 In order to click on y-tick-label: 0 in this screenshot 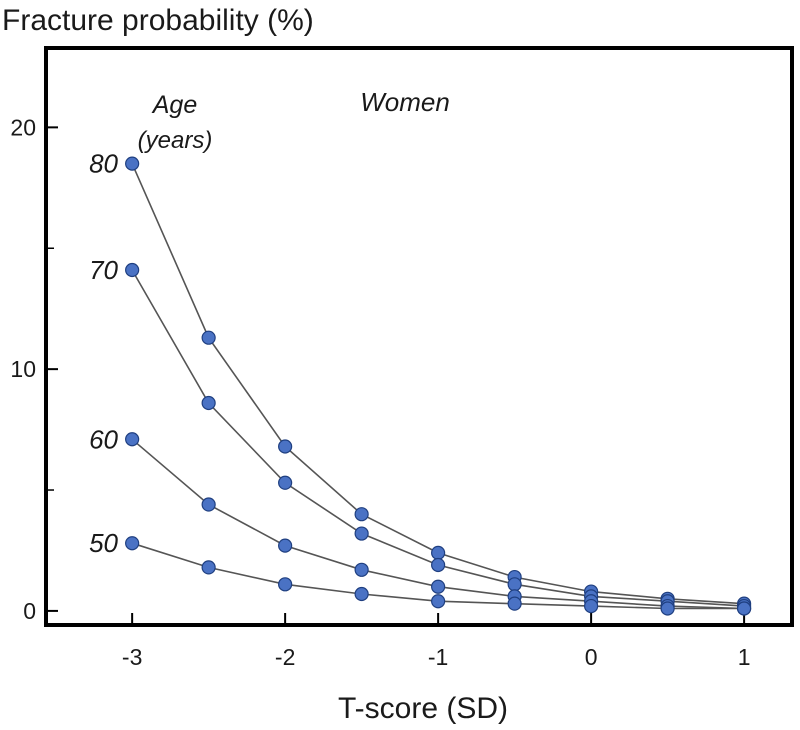, I will do `click(29, 611)`.